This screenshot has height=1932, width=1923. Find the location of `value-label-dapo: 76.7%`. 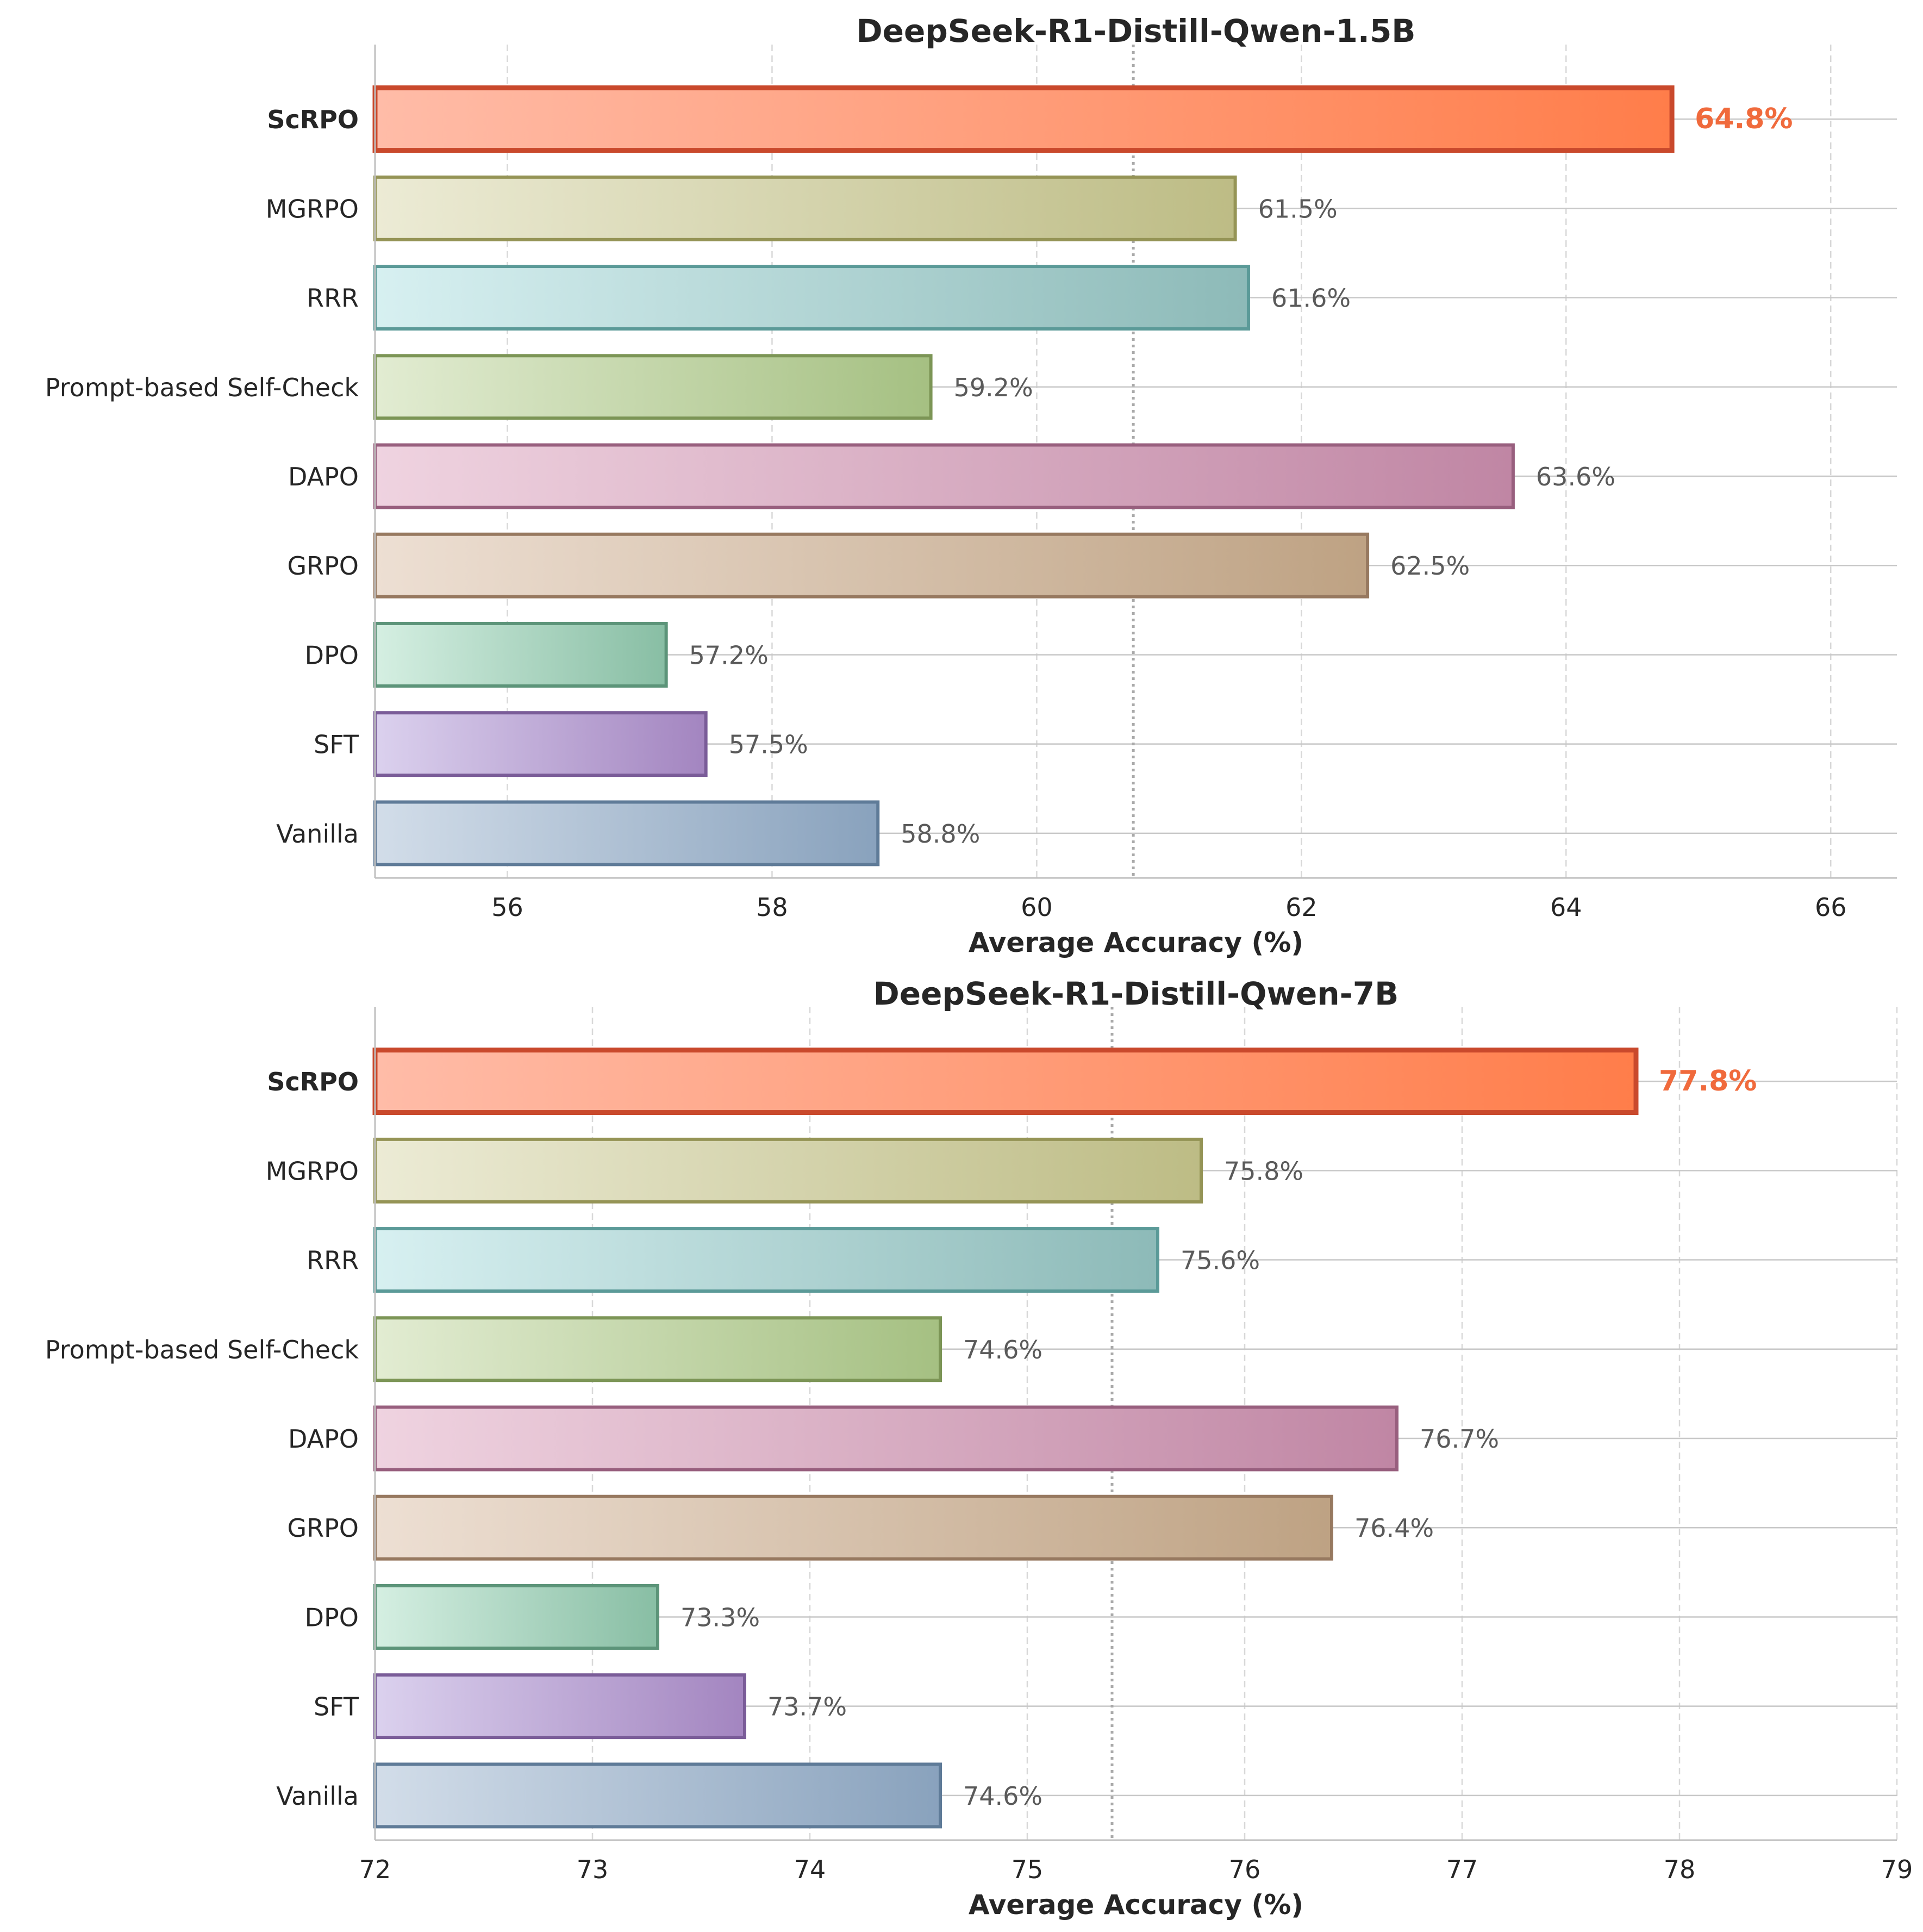

value-label-dapo: 76.7% is located at coordinates (1459, 1439).